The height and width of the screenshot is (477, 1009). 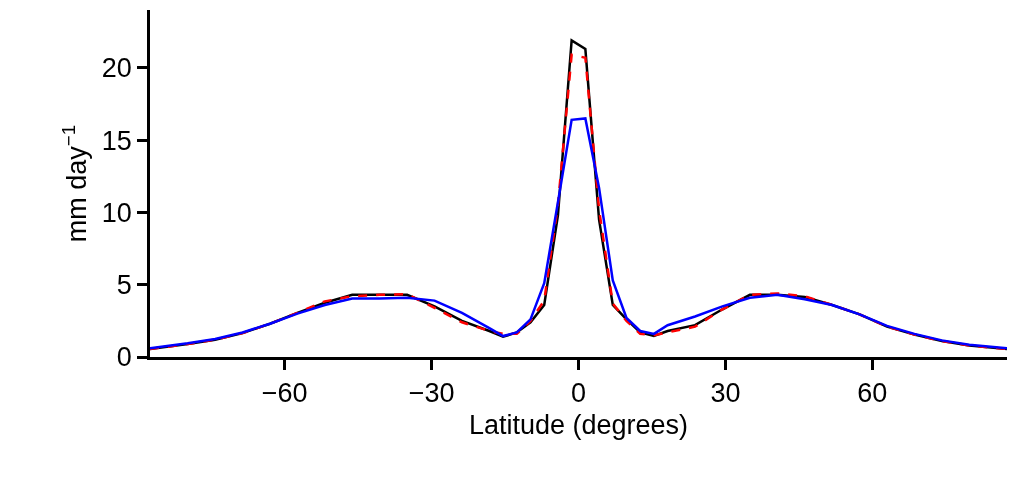 What do you see at coordinates (116, 140) in the screenshot?
I see `y-tick-label: 15` at bounding box center [116, 140].